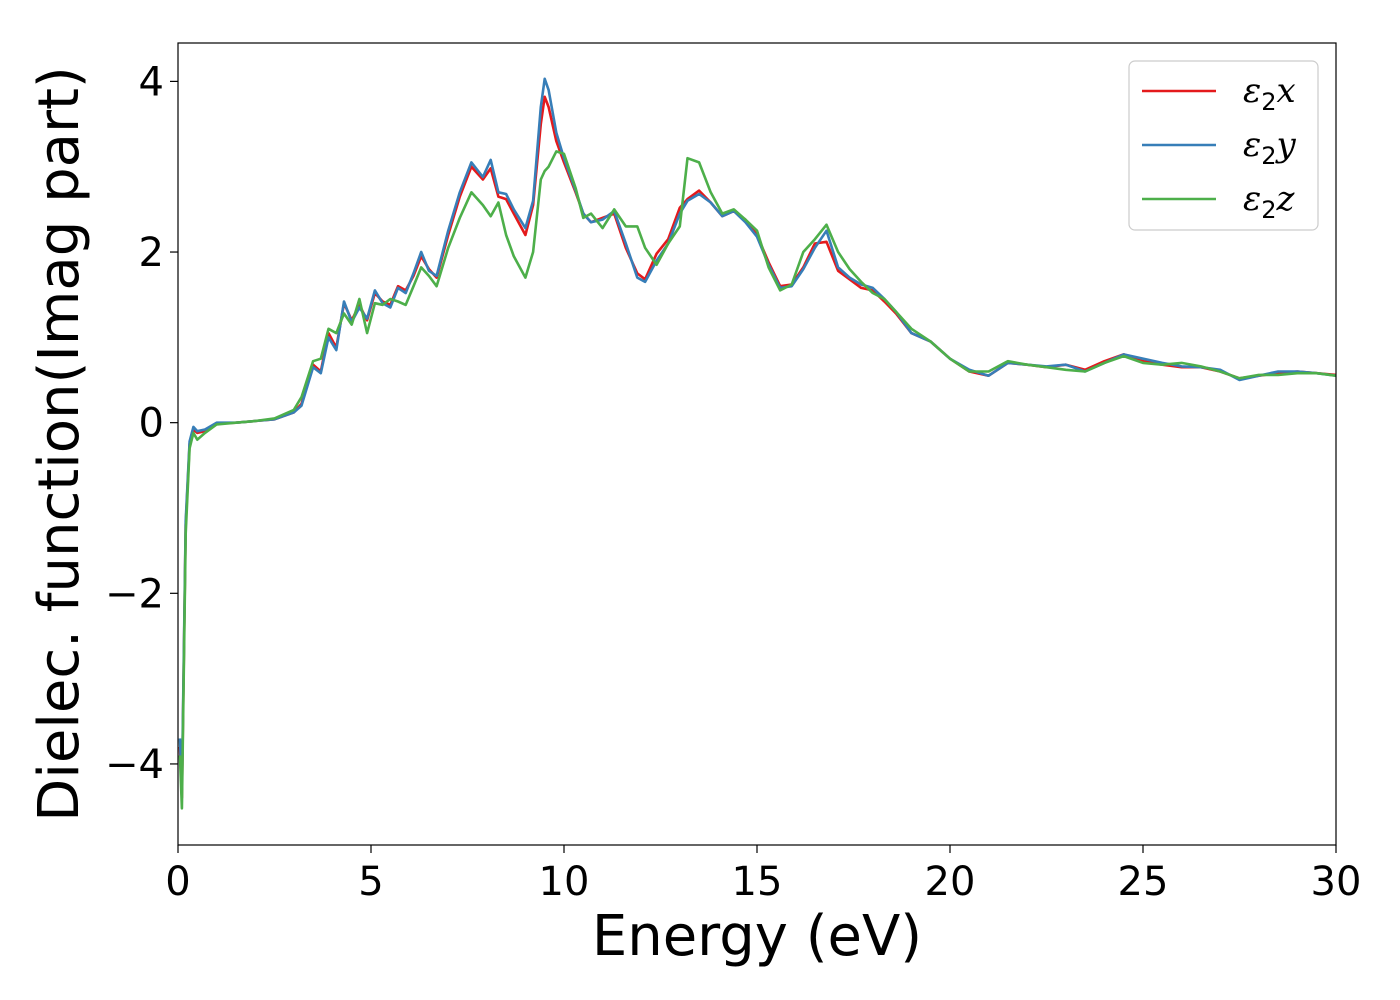 This screenshot has width=1400, height=1000. I want to click on y-tick-label: 2, so click(151, 253).